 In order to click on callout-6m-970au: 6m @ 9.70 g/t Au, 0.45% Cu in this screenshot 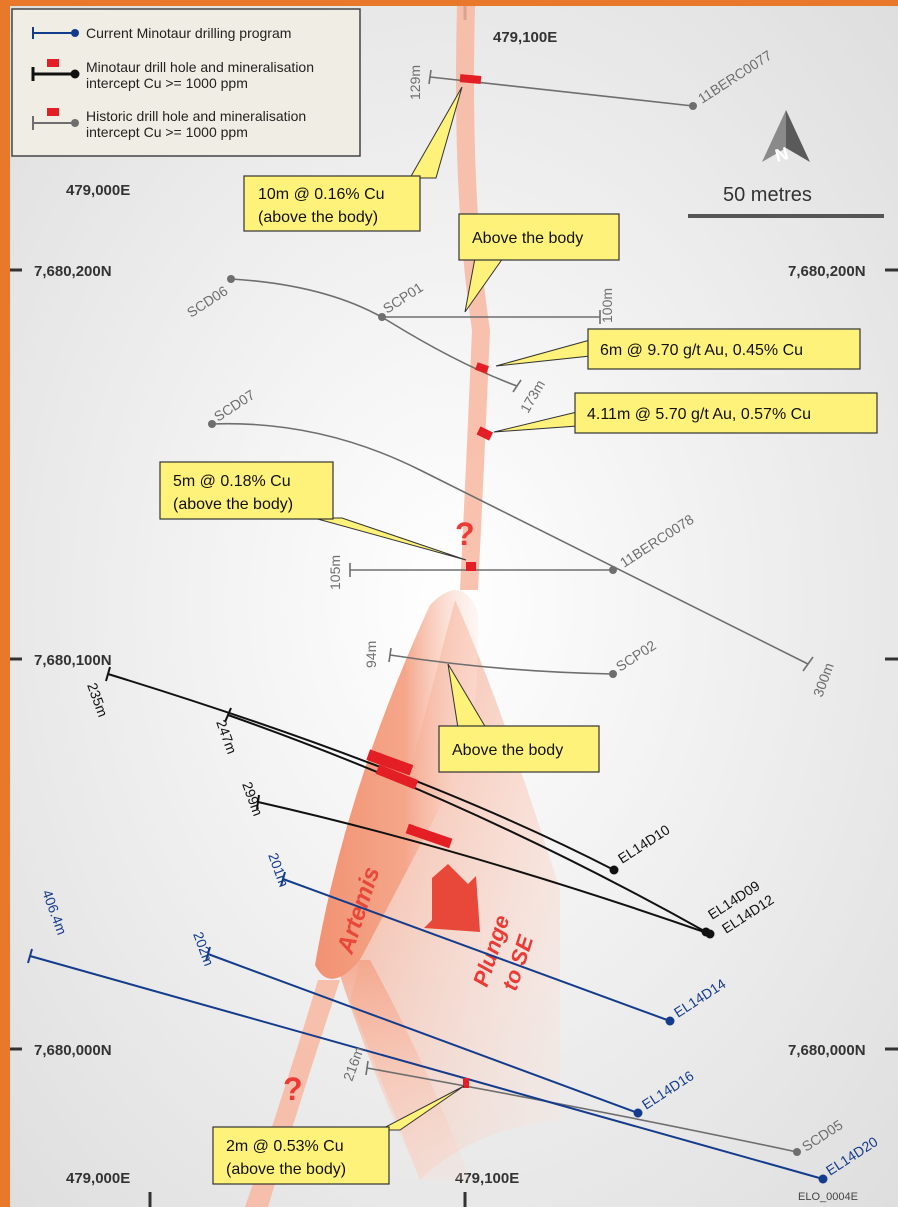, I will do `click(678, 349)`.